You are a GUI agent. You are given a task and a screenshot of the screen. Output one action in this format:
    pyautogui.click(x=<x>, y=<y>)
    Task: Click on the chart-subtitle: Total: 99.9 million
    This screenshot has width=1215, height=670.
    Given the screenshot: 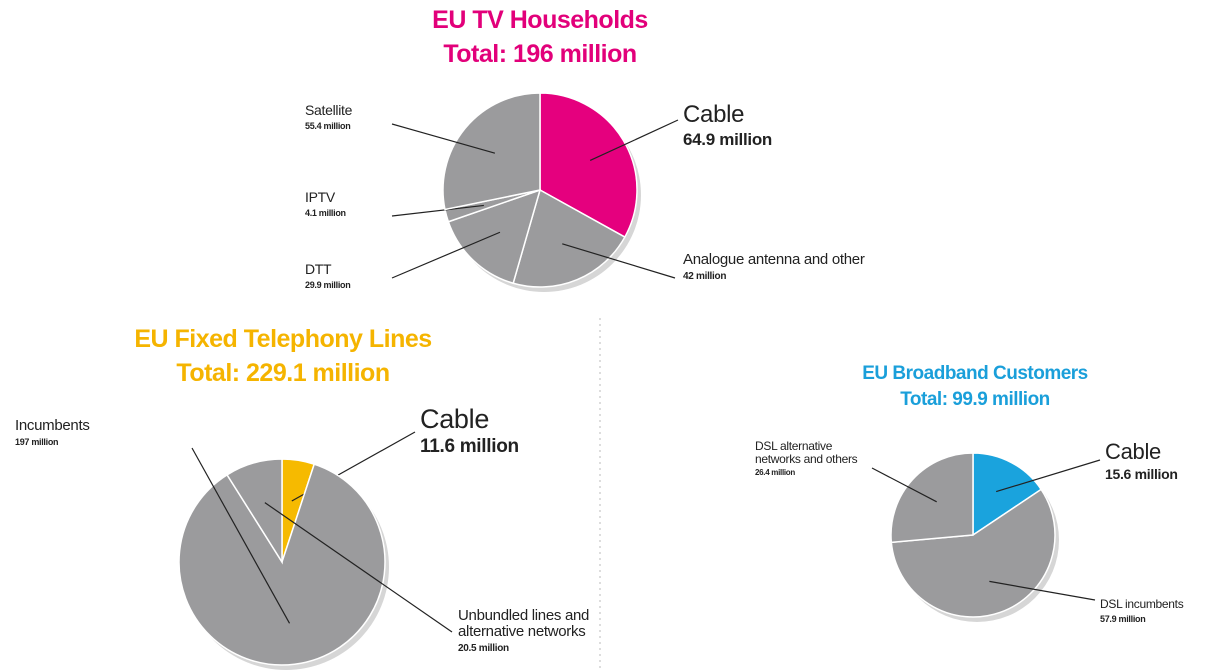 What is the action you would take?
    pyautogui.click(x=975, y=399)
    